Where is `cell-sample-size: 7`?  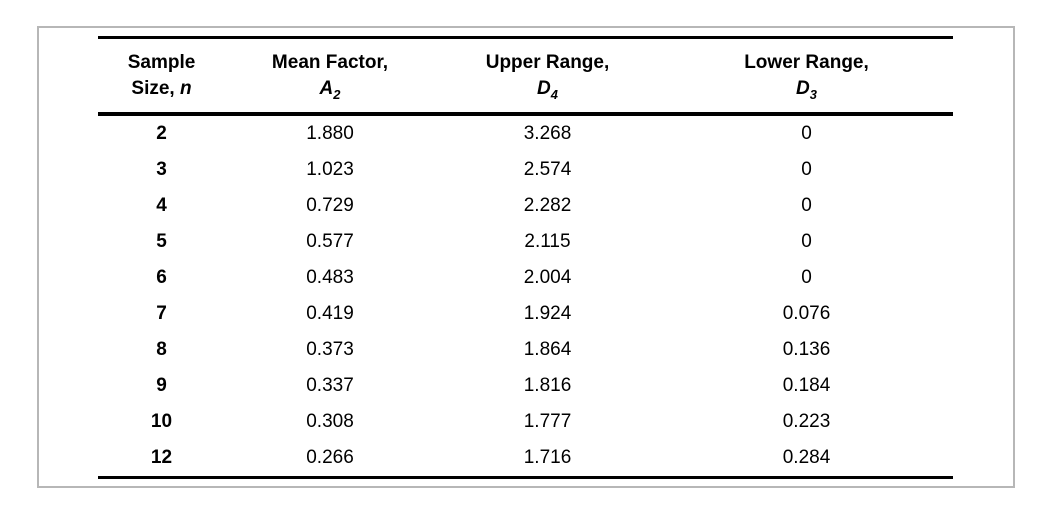 cell-sample-size: 7 is located at coordinates (161, 313).